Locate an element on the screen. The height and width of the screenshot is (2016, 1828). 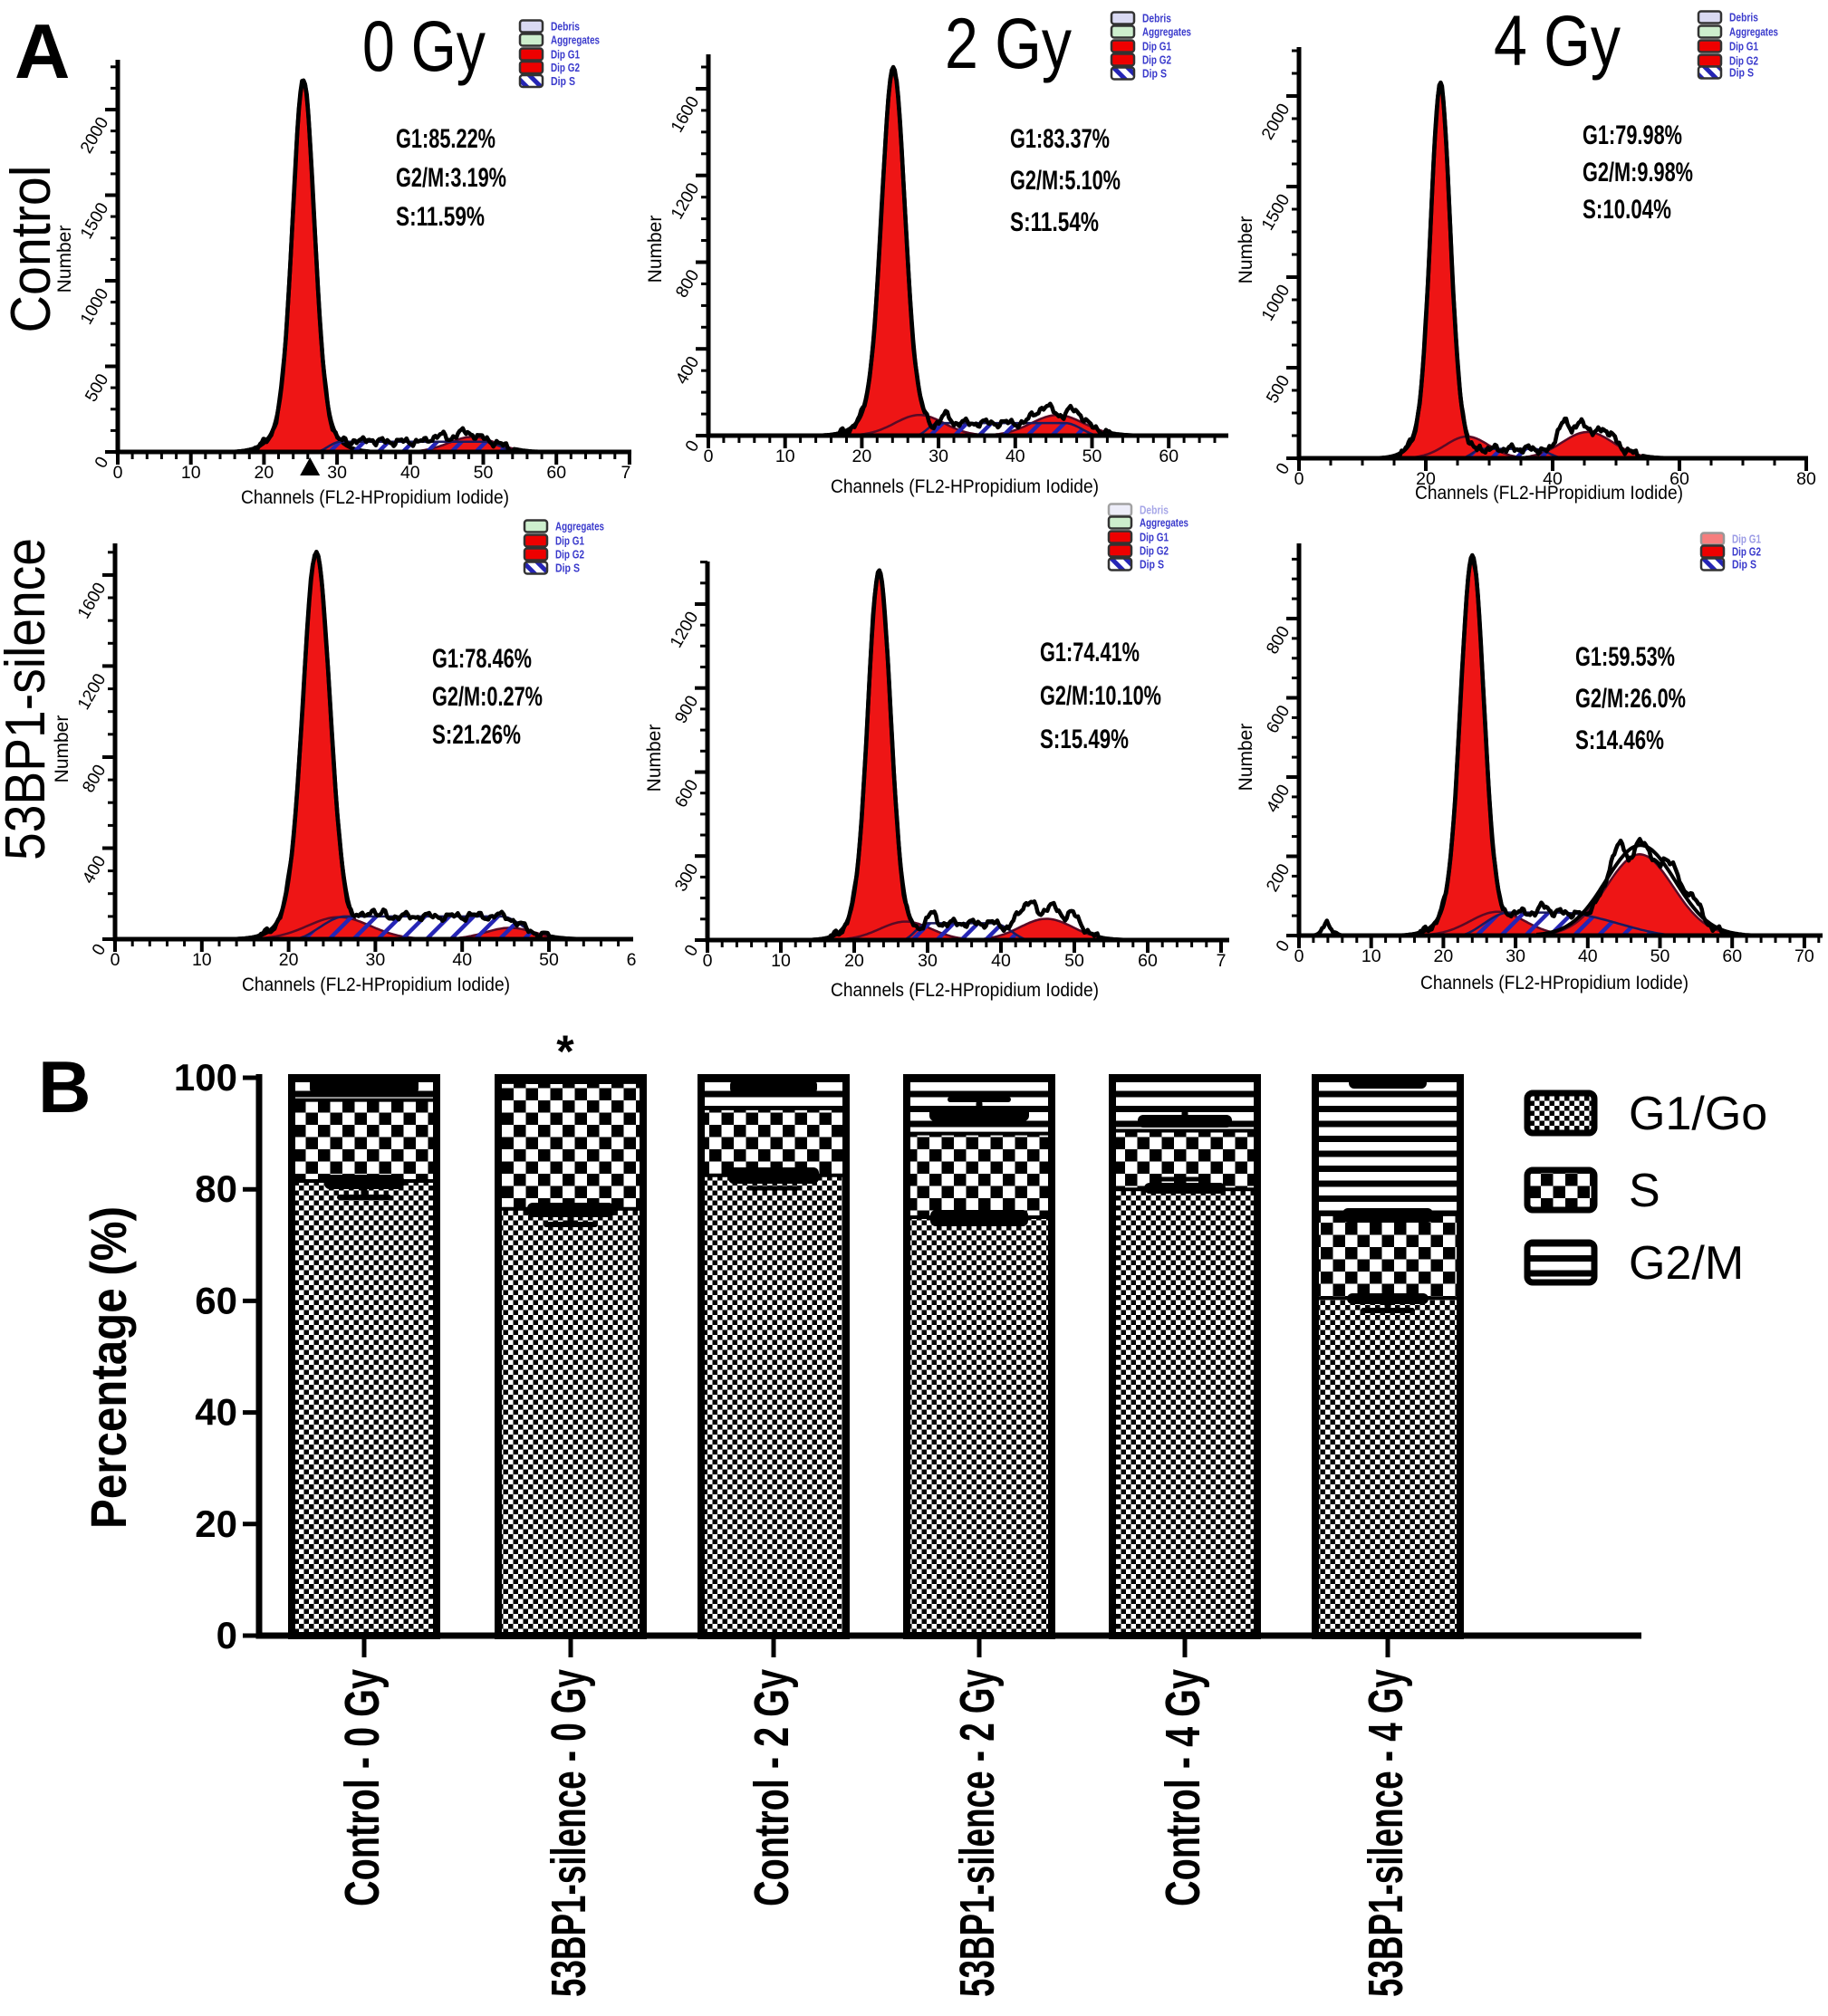
svg-text: Control is located at coordinates (32, 250).